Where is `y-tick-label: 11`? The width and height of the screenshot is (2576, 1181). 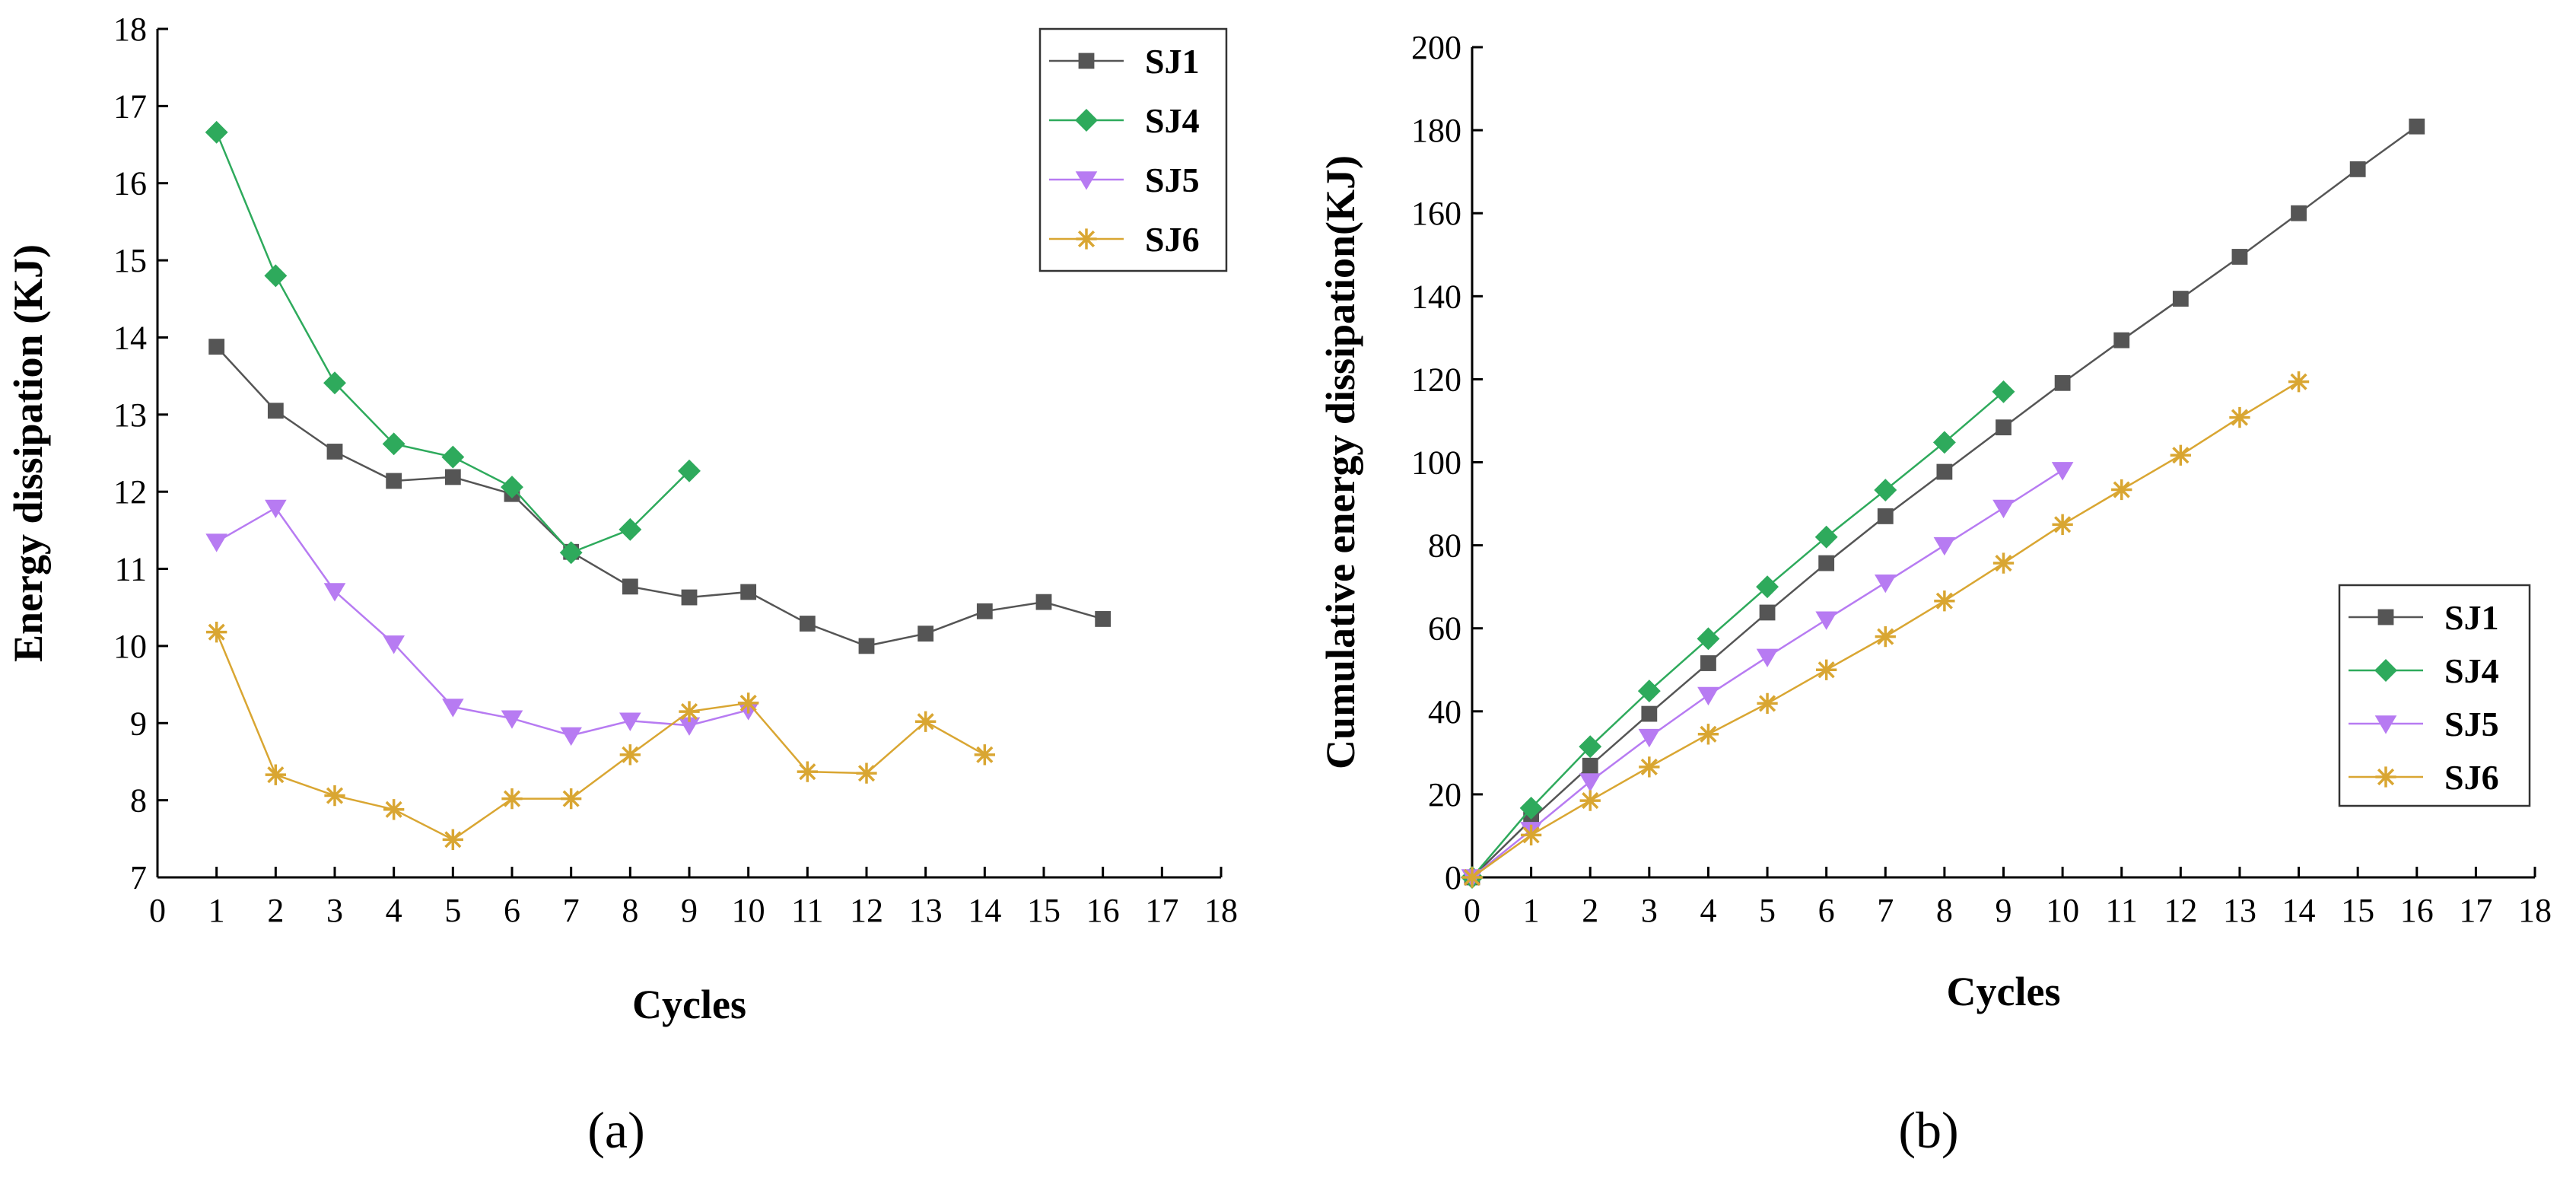
y-tick-label: 11 is located at coordinates (131, 569).